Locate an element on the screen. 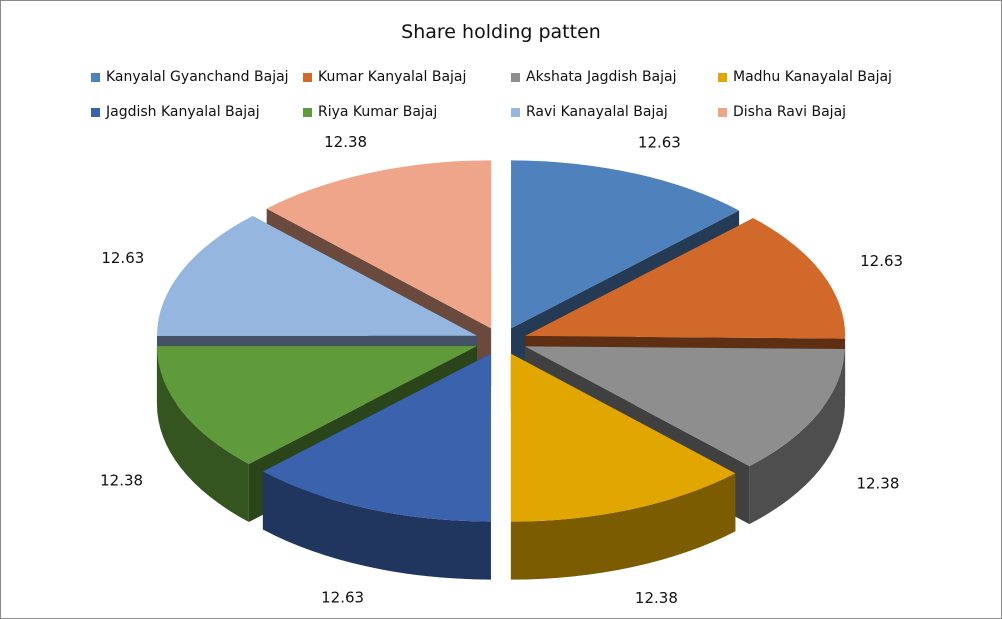 Image resolution: width=1002 pixels, height=619 pixels. legend-item: Akshata Jagdish Bajaj is located at coordinates (593, 77).